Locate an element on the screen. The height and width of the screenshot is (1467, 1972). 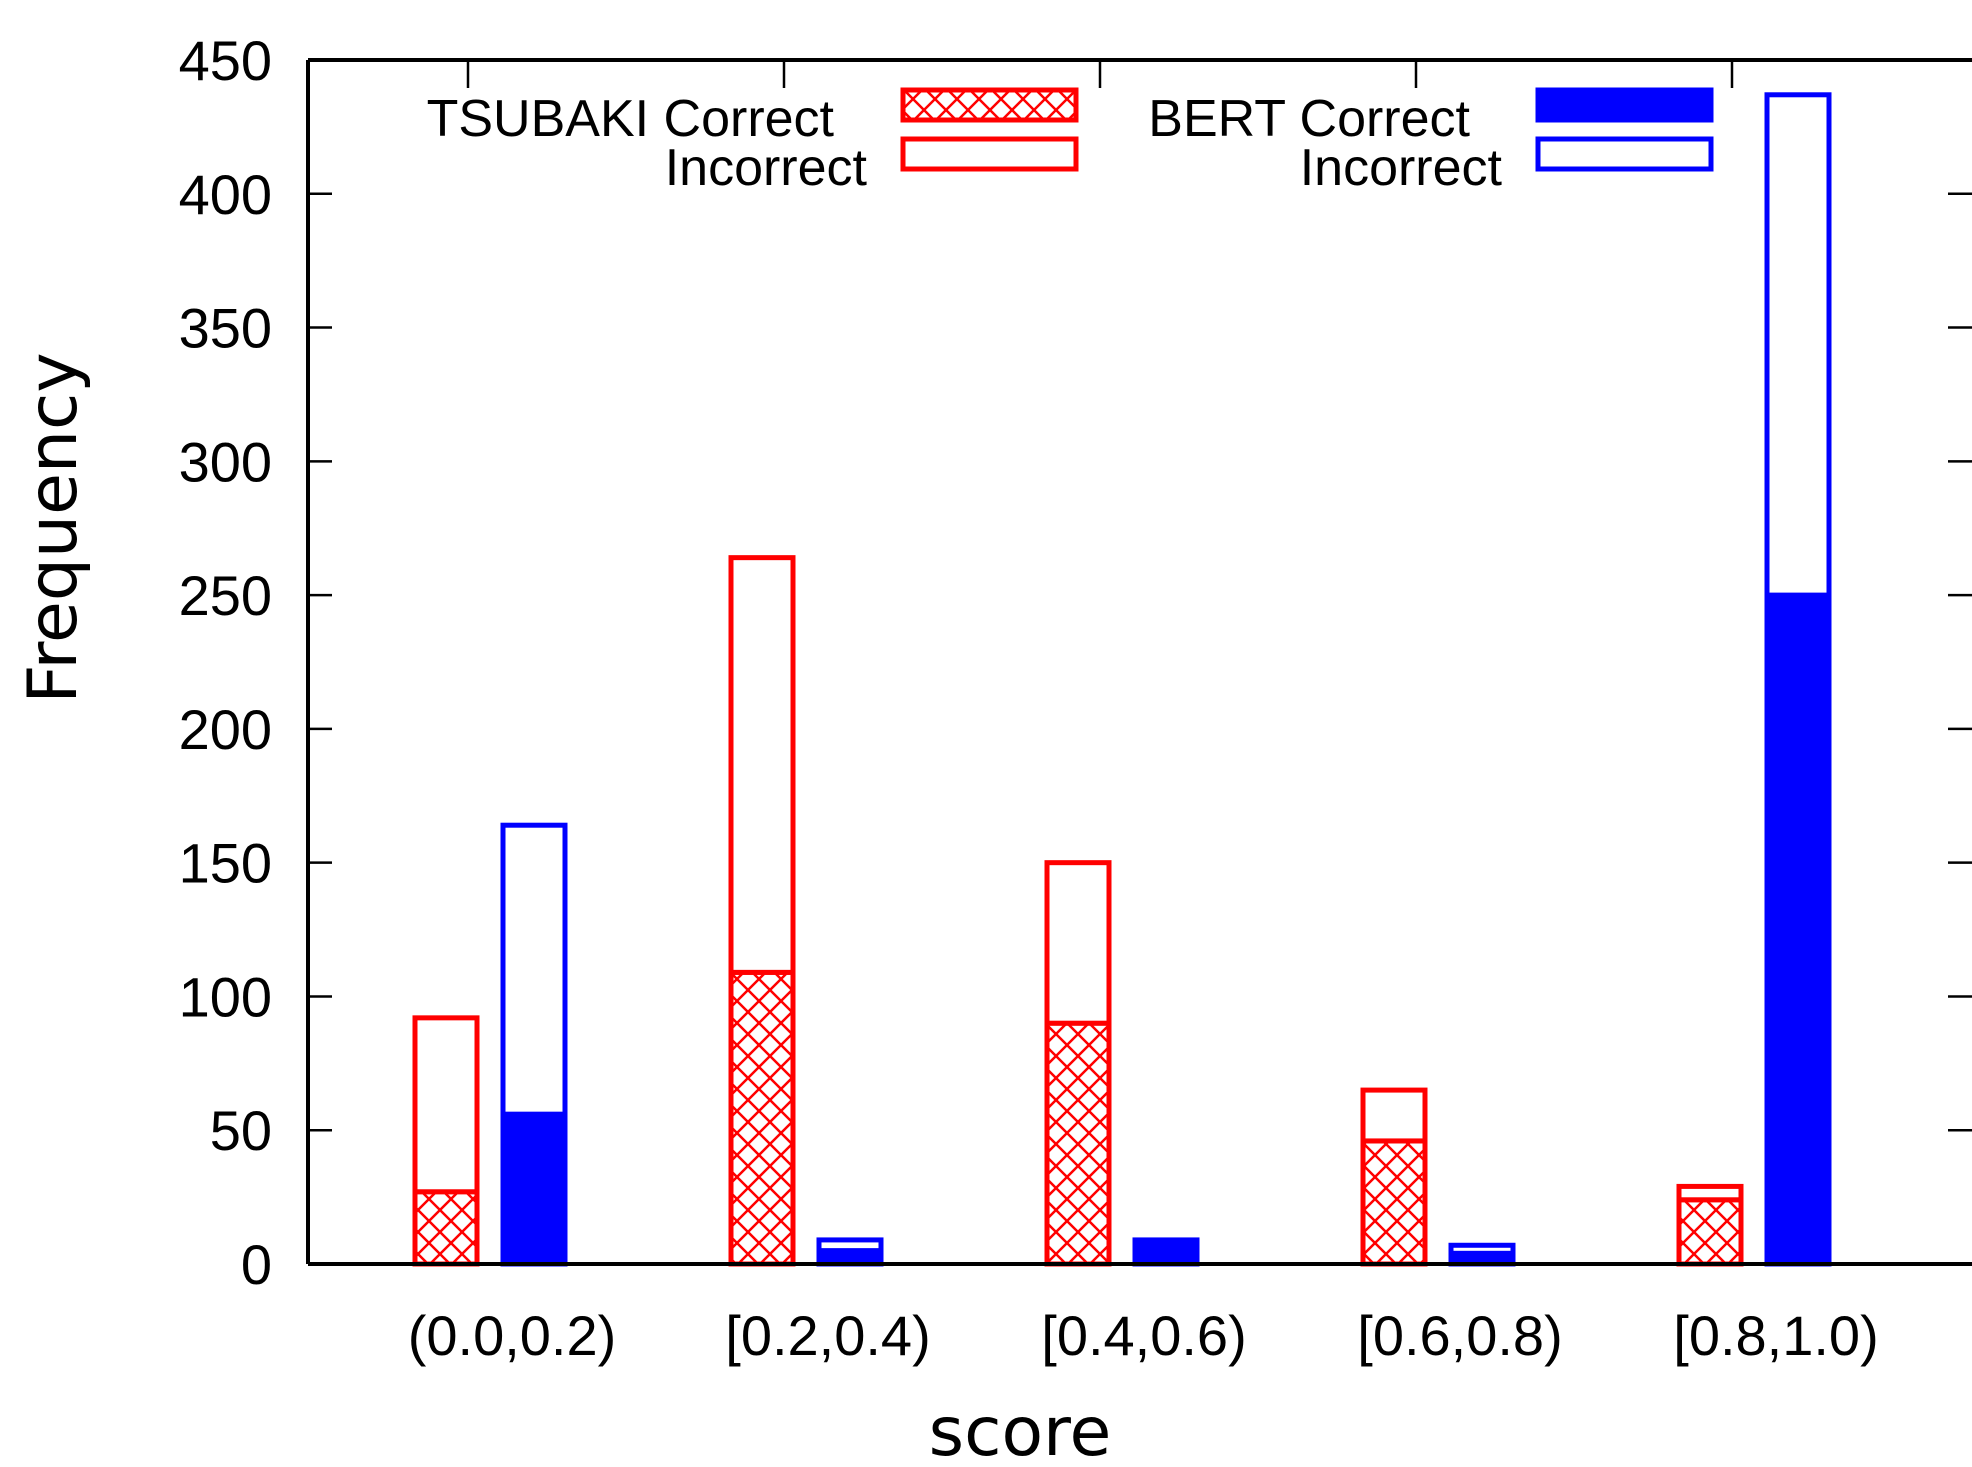
x-axis-title: score is located at coordinates (1020, 1430).